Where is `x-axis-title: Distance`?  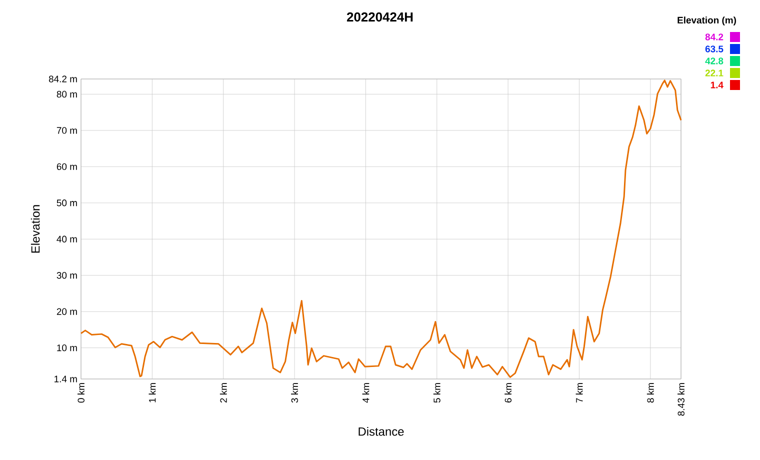
x-axis-title: Distance is located at coordinates (381, 431).